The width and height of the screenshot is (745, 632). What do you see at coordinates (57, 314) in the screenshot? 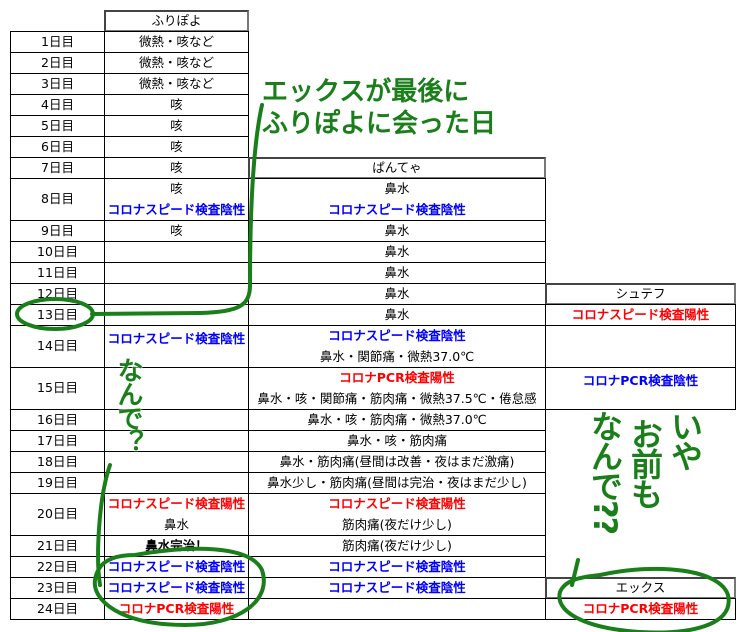
I see `day-label: 13日目` at bounding box center [57, 314].